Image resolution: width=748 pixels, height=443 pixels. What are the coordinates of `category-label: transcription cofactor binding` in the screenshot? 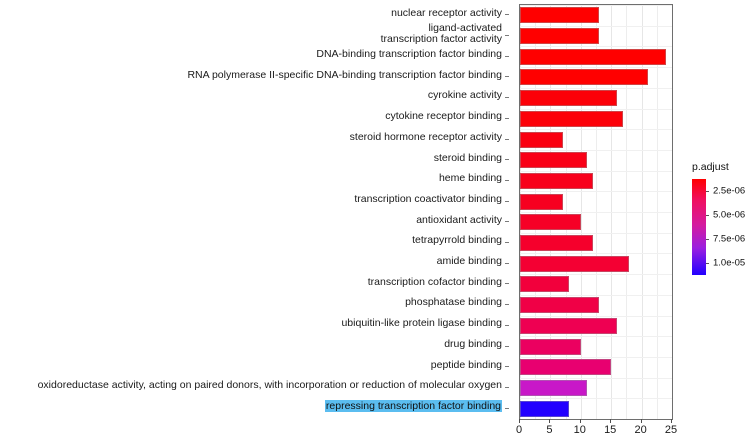 It's located at (434, 281).